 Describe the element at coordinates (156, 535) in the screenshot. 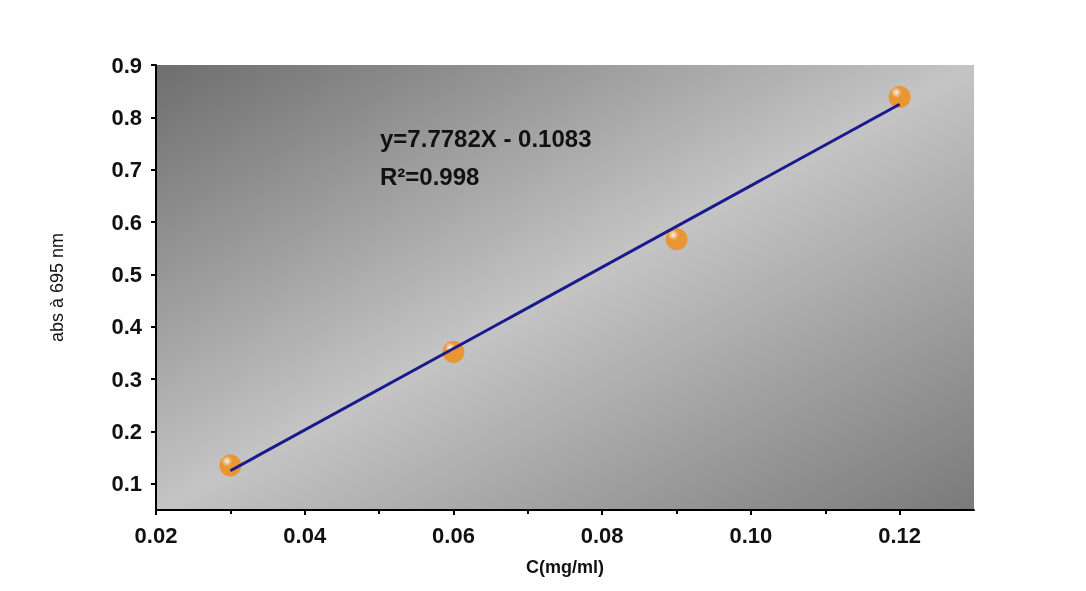

I see `x-tick-label: 0.02` at that location.